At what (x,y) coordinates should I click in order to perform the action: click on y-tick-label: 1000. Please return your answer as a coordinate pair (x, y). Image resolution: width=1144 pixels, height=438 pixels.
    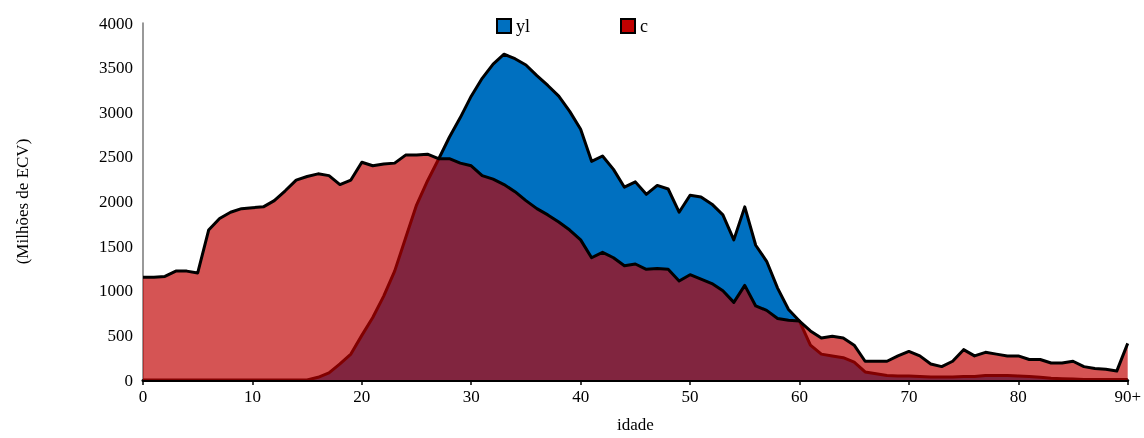
    Looking at the image, I should click on (116, 291).